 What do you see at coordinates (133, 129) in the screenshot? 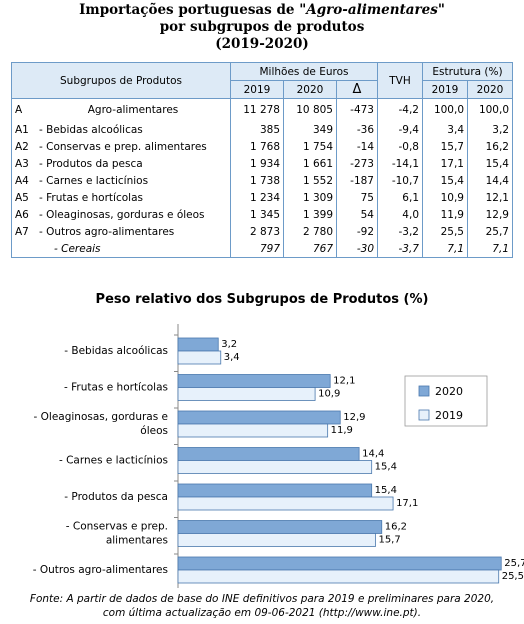
I see `name-cell: - Bebidas alcoólicas` at bounding box center [133, 129].